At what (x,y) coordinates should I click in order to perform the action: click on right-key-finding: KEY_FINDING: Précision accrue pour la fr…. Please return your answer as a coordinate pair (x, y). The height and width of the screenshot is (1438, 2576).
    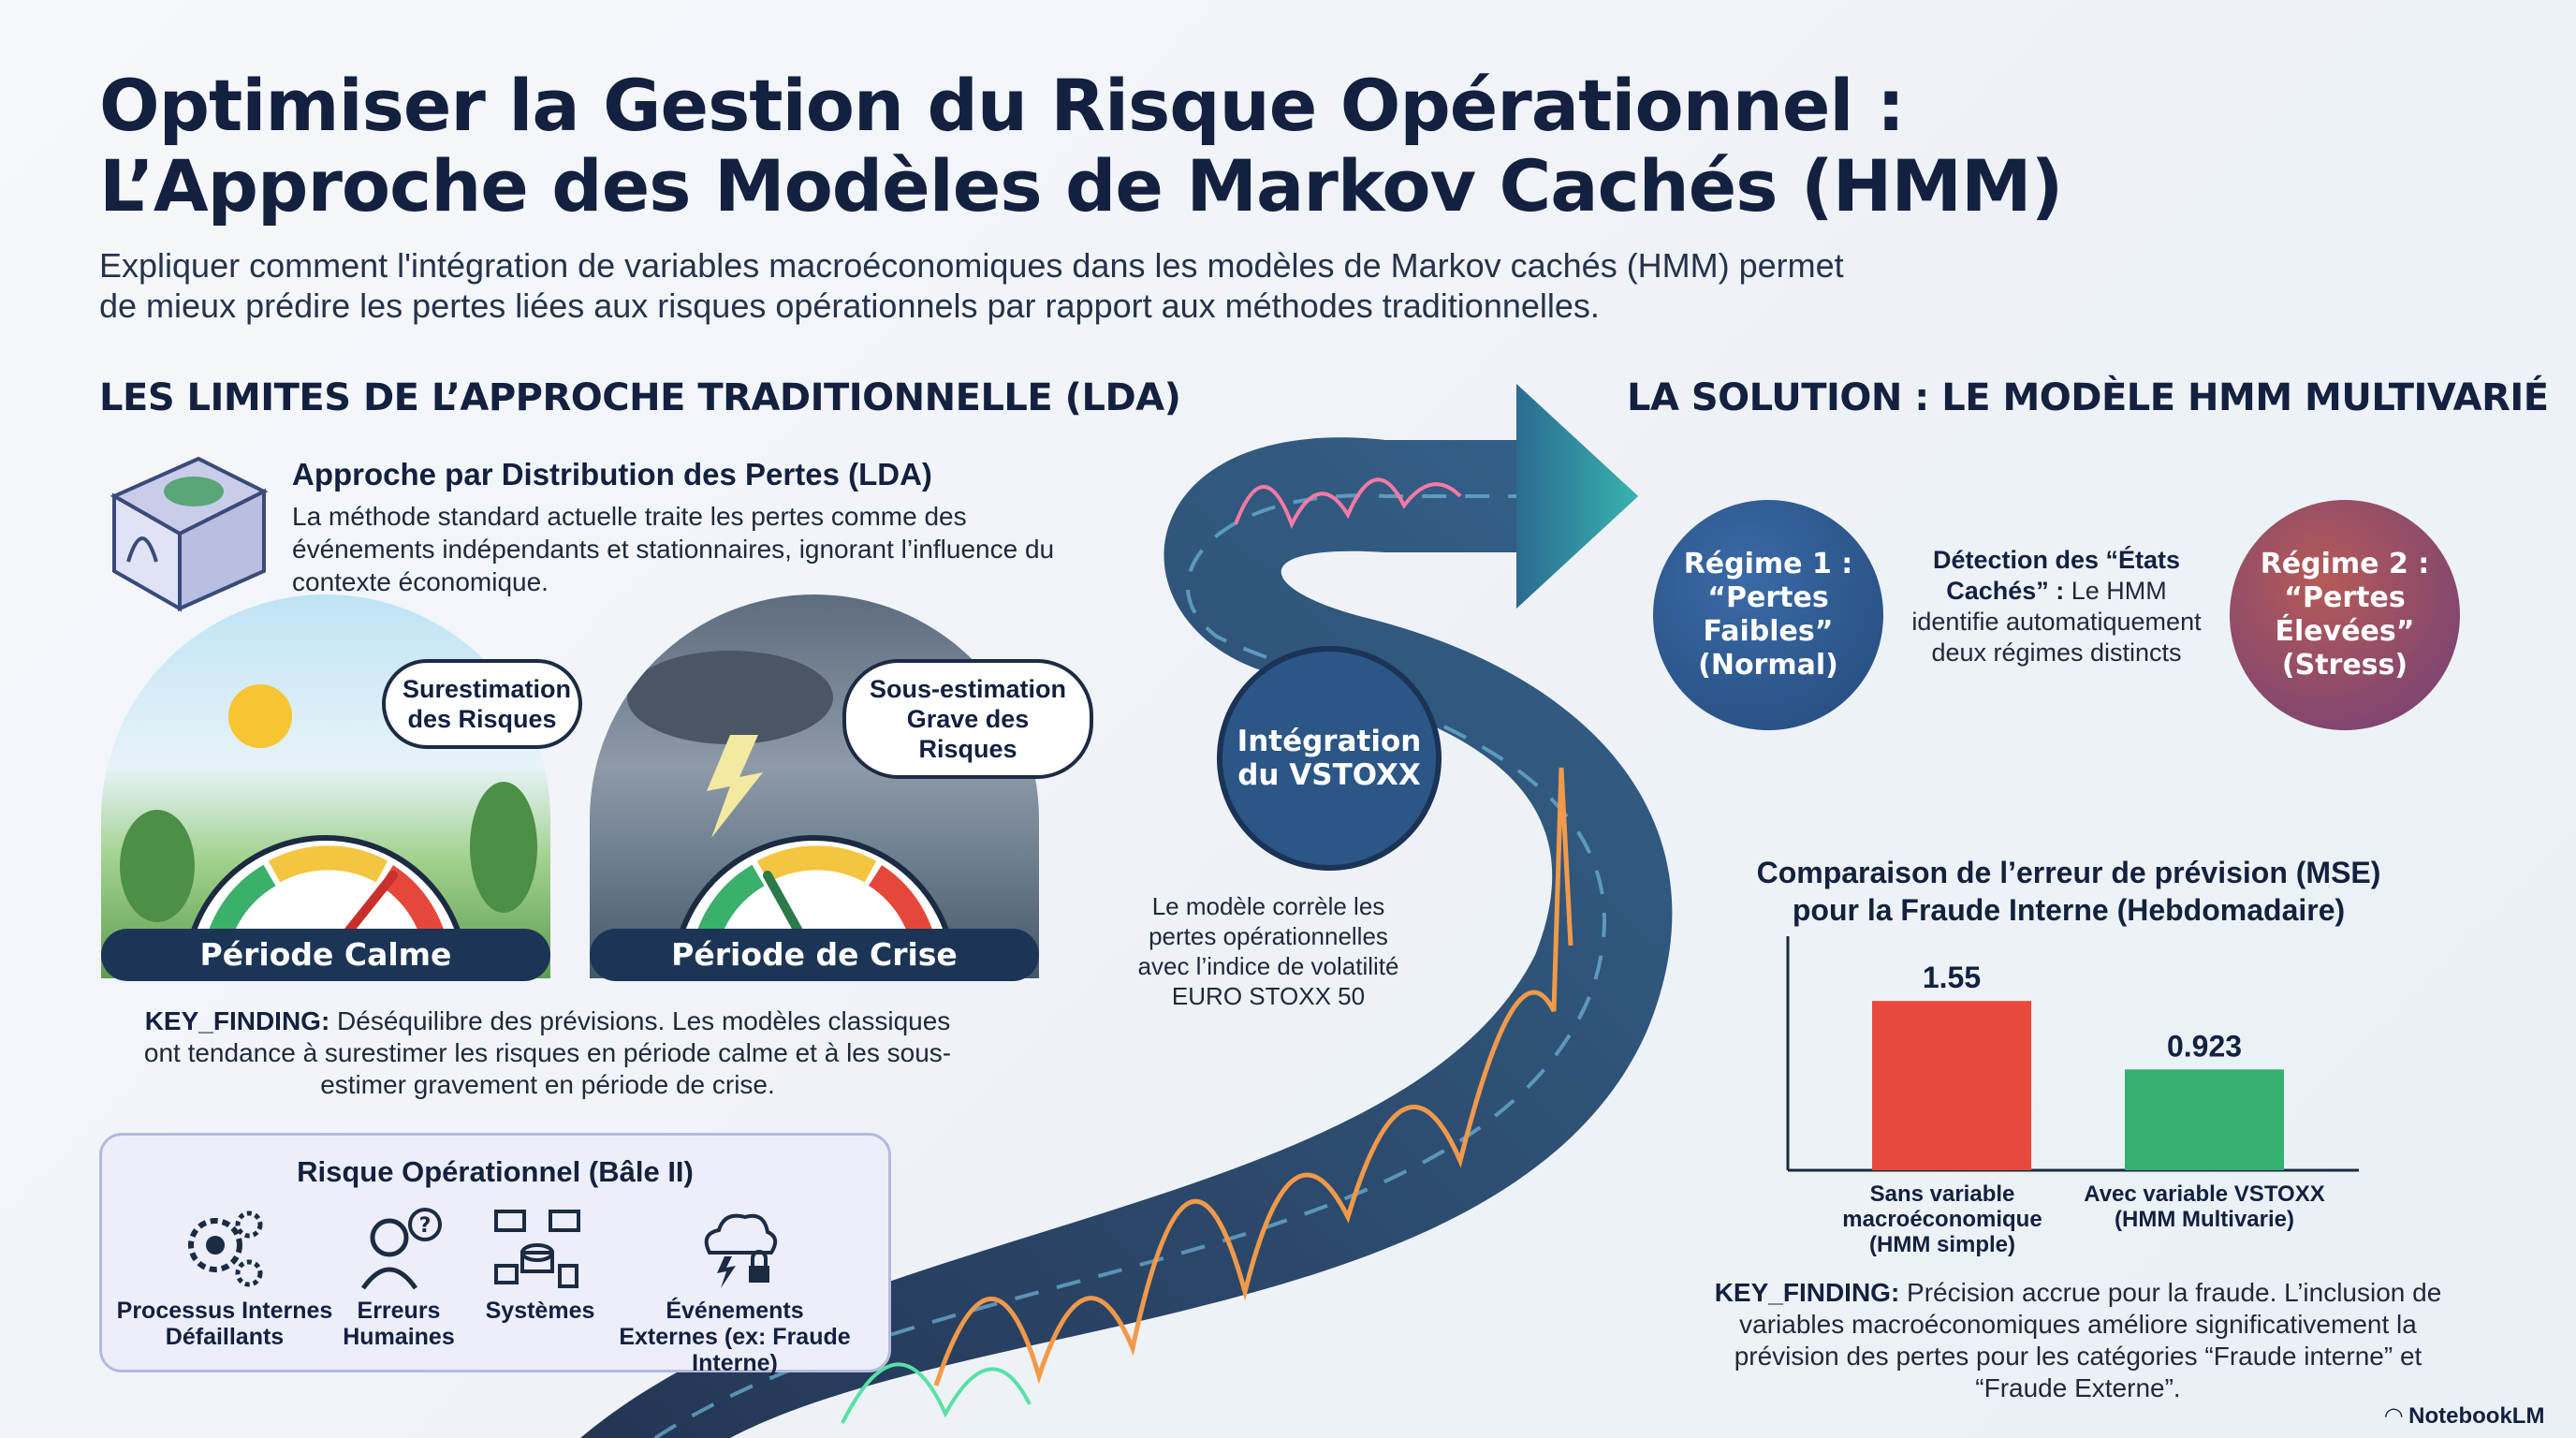
    Looking at the image, I should click on (2078, 1340).